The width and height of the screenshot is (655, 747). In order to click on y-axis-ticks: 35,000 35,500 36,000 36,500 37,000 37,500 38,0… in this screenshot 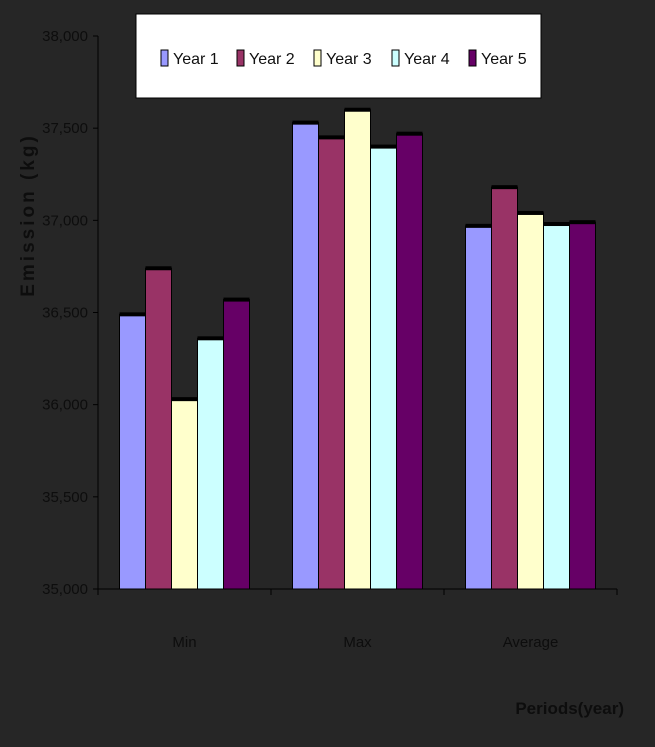, I will do `click(70, 313)`.